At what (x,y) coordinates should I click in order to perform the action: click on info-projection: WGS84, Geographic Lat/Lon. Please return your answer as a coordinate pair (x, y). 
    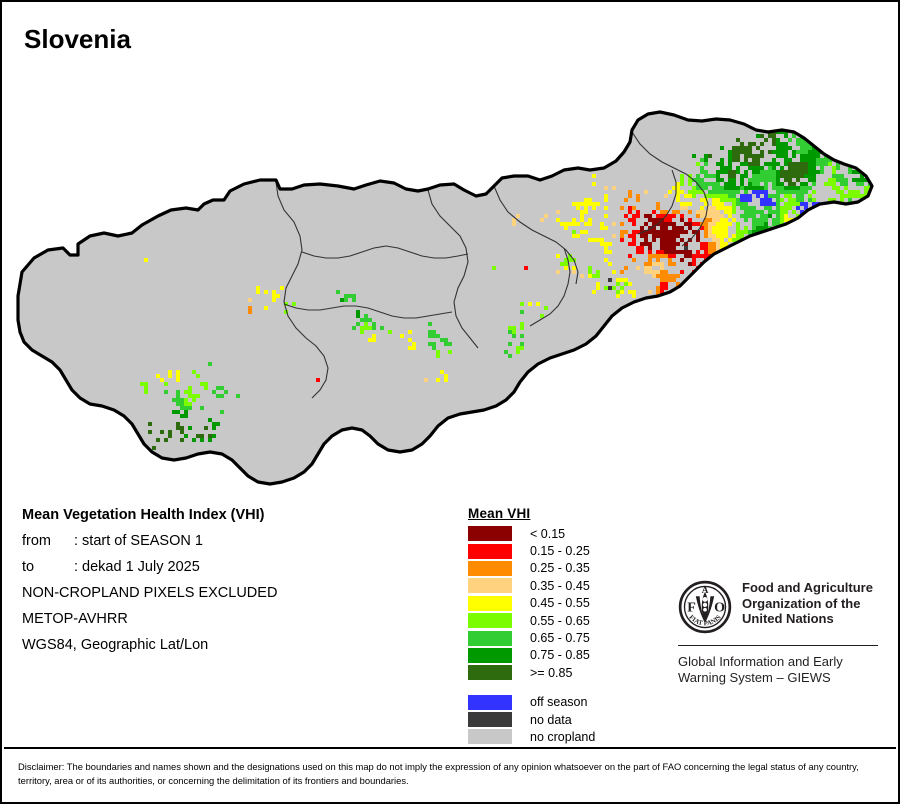
    Looking at the image, I should click on (115, 645).